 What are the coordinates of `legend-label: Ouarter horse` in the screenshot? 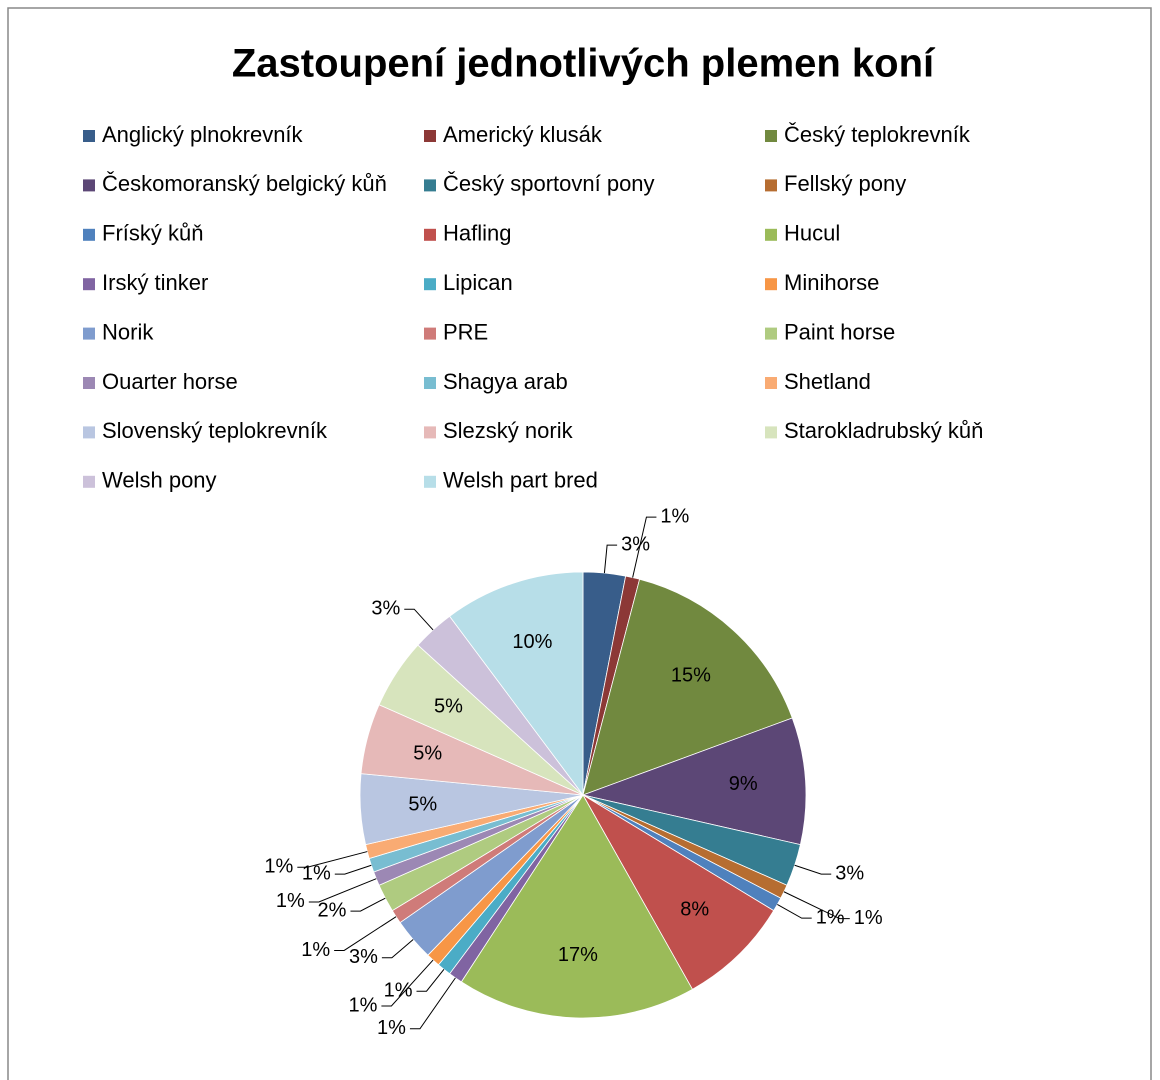 It's located at (170, 381).